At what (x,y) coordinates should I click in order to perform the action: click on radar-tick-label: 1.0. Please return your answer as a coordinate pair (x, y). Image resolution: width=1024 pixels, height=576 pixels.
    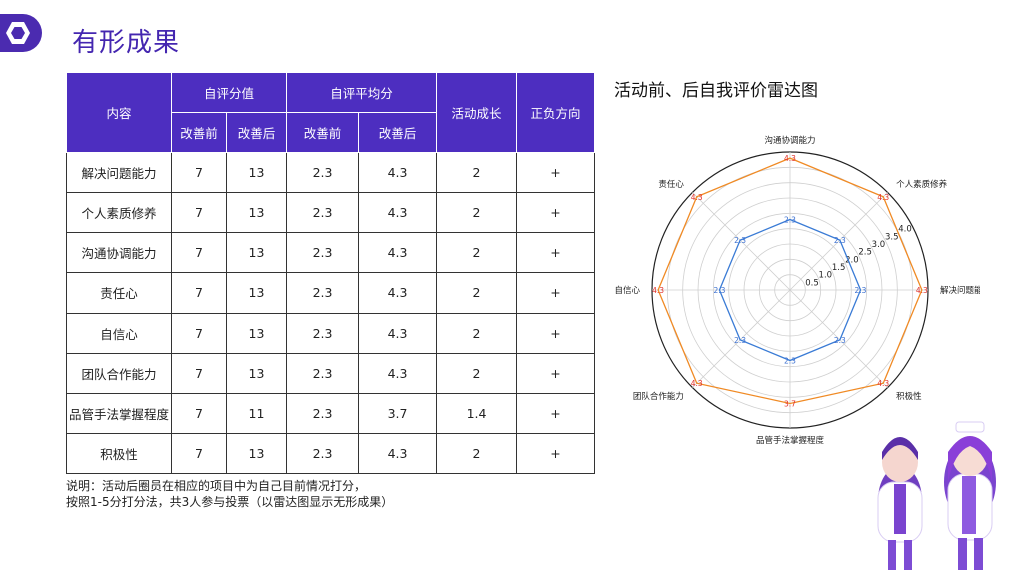
    Looking at the image, I should click on (826, 276).